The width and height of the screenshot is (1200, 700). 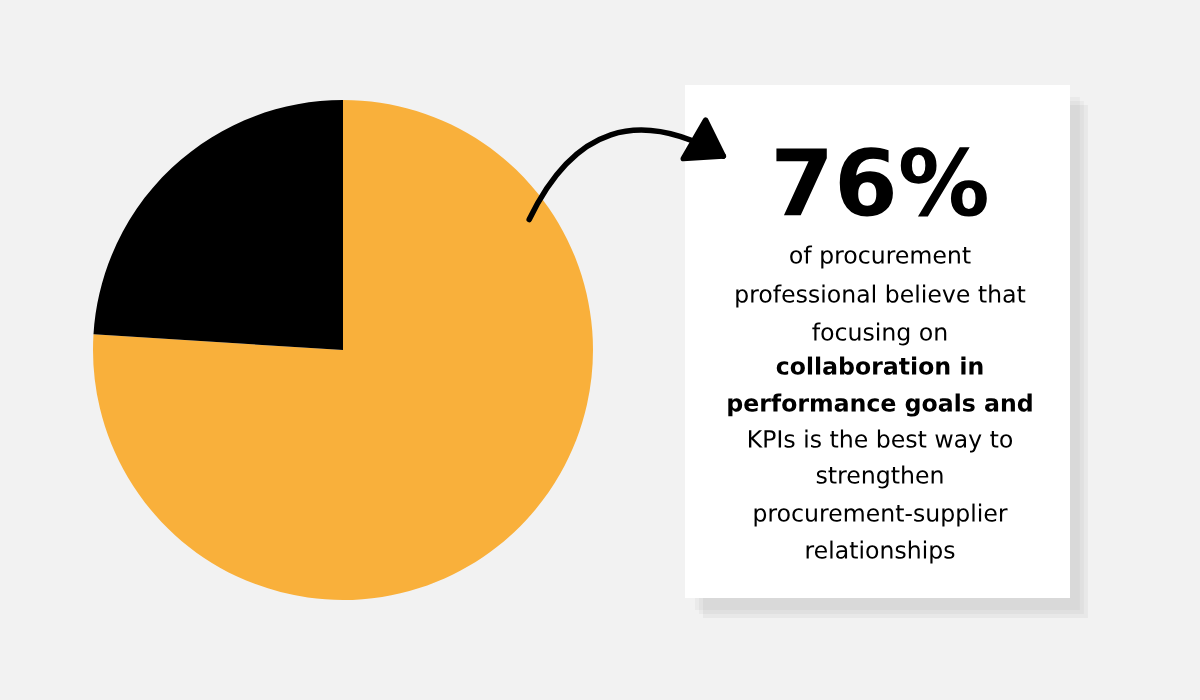 I want to click on text: procurement-supplier, so click(x=881, y=515).